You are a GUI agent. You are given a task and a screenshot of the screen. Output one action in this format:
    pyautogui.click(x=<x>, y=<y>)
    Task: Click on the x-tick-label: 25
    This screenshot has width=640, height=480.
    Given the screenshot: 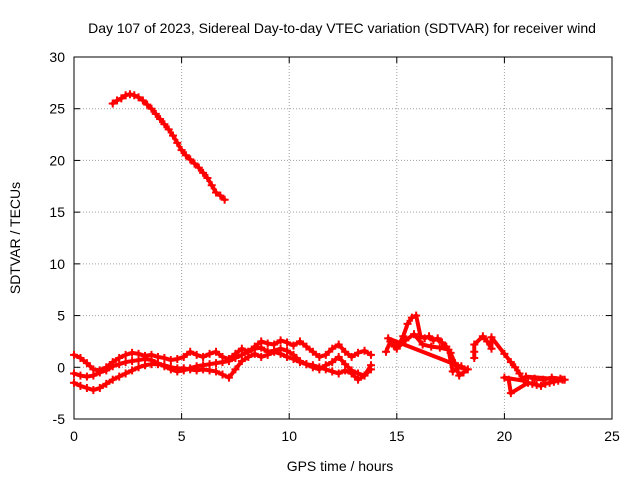 What is the action you would take?
    pyautogui.click(x=612, y=436)
    